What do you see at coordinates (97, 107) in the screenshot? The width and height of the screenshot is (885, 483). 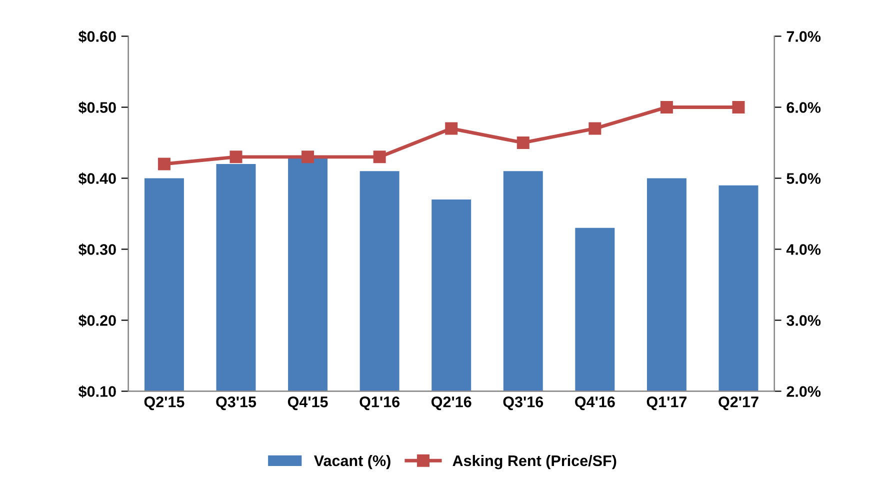 I see `y-tick-label: $0.50` at bounding box center [97, 107].